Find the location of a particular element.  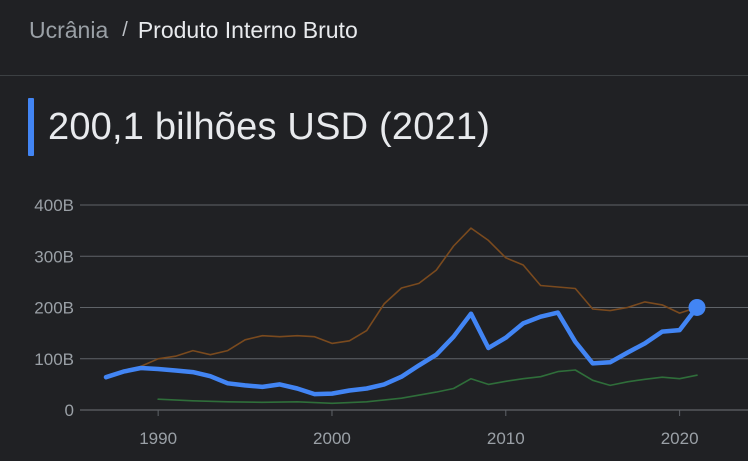

headline: 200,1 bilhões USD (2021) is located at coordinates (259, 127).